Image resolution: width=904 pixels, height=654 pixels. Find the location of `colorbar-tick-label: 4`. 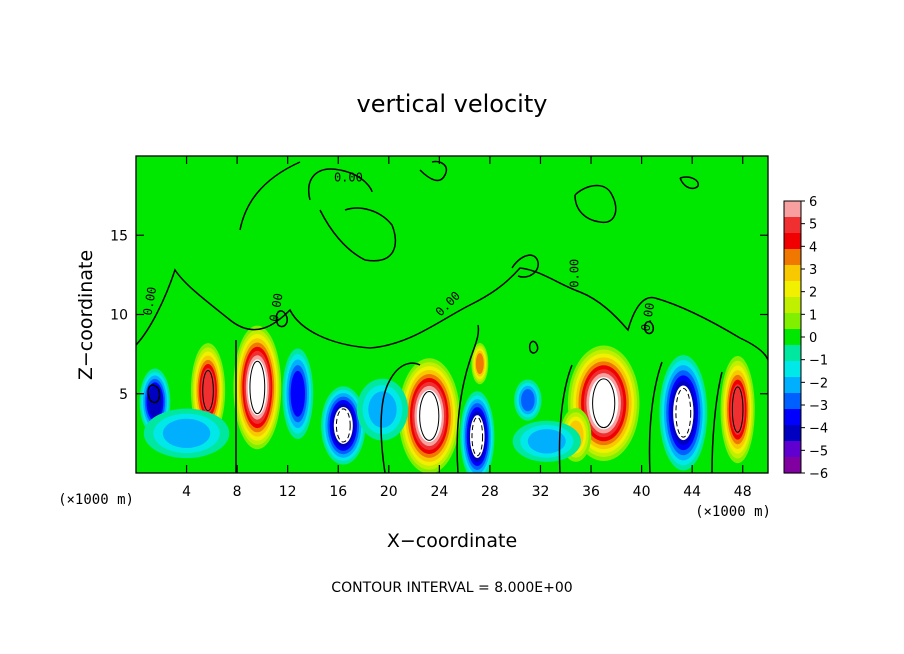

colorbar-tick-label: 4 is located at coordinates (813, 247).